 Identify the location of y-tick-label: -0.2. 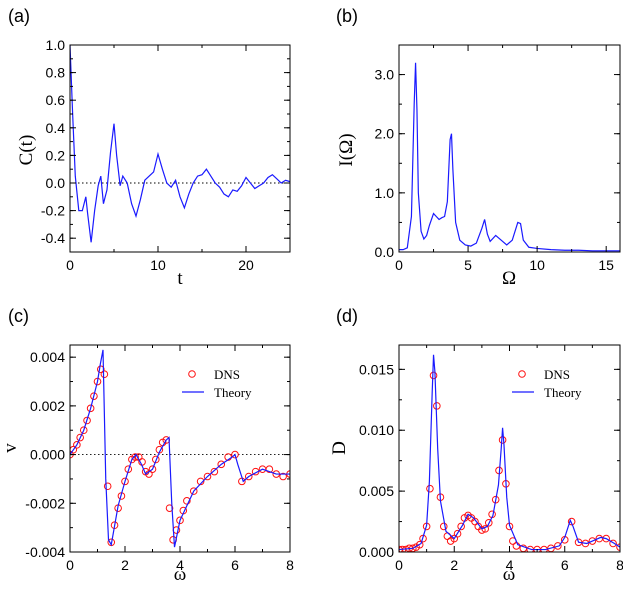
(53, 211).